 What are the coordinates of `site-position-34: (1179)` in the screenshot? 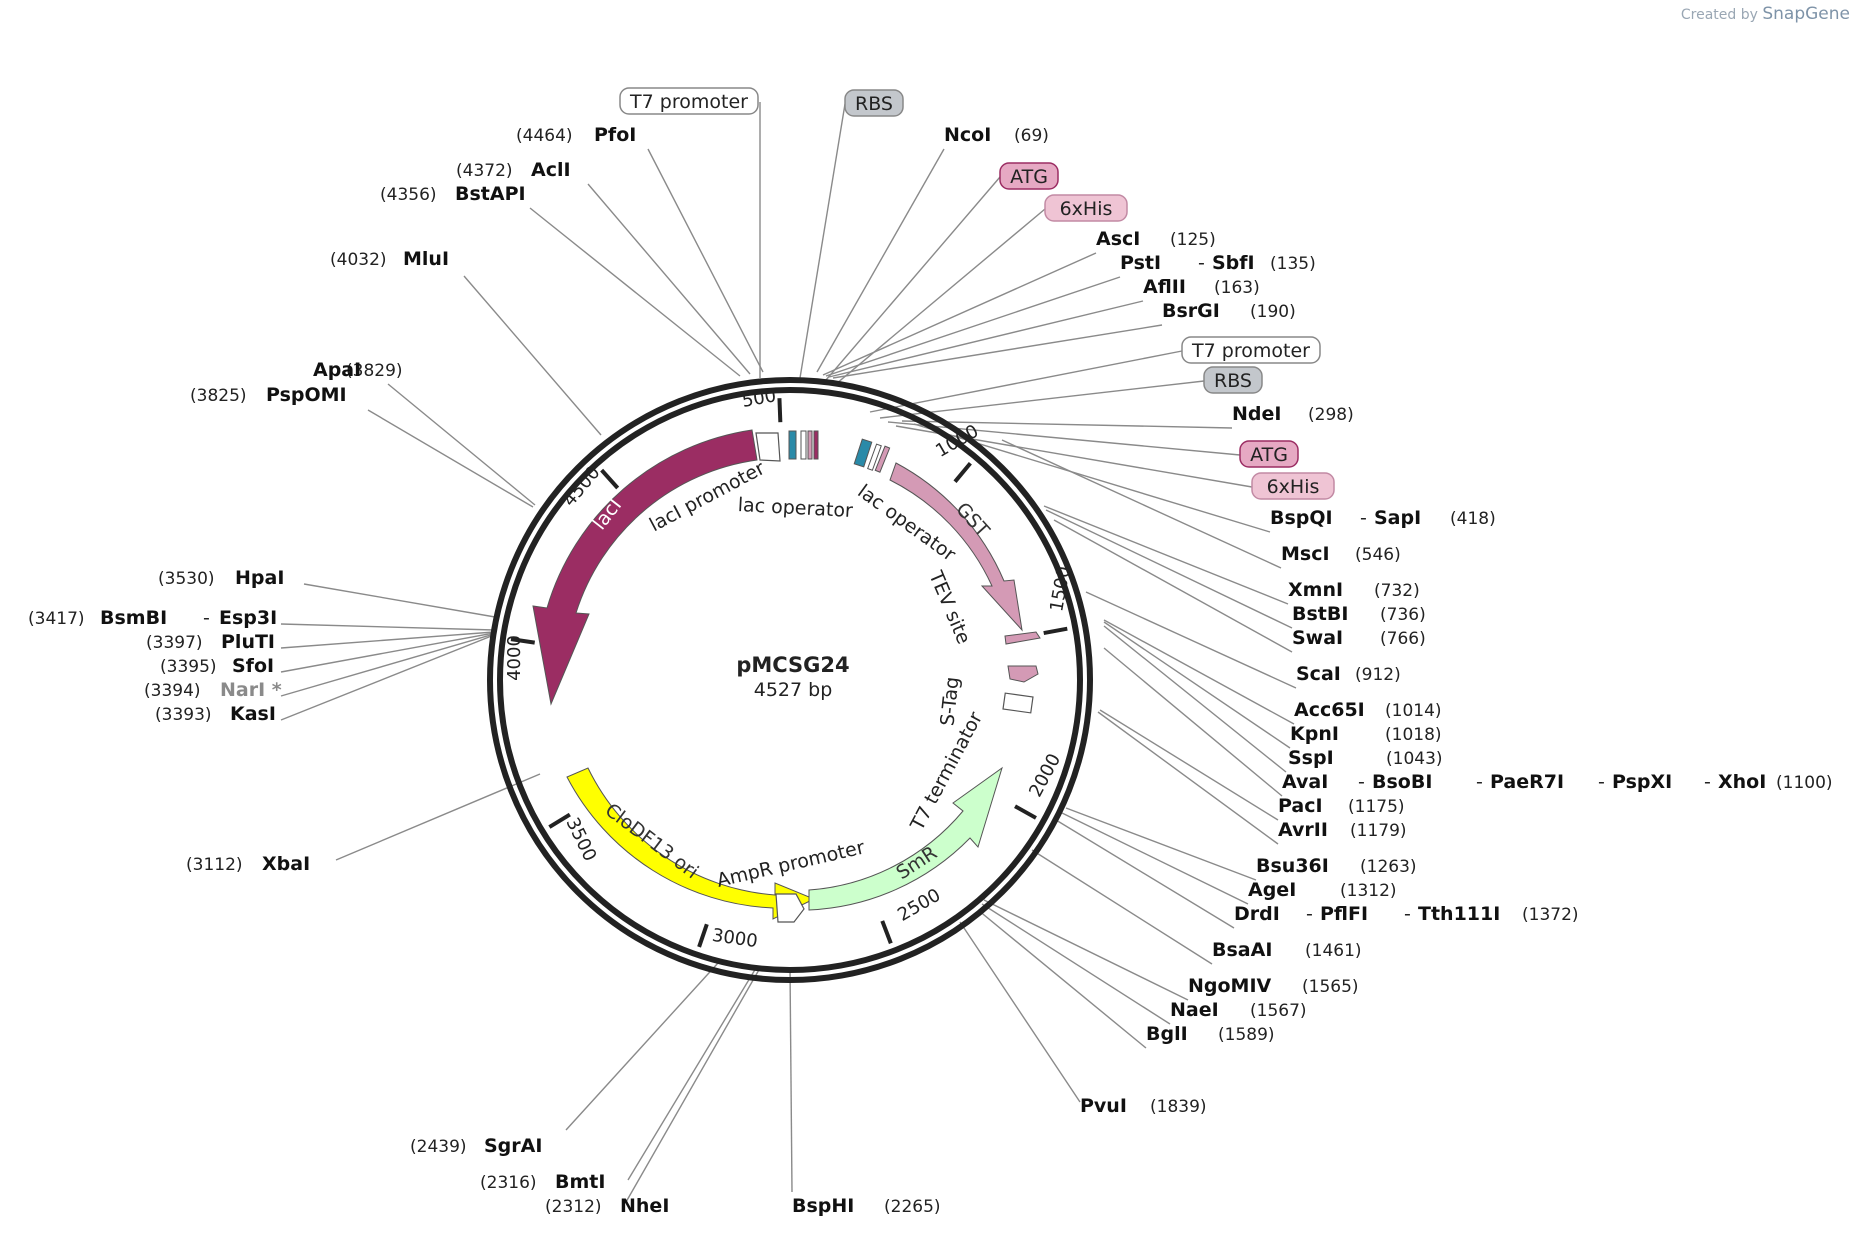 It's located at (1378, 831).